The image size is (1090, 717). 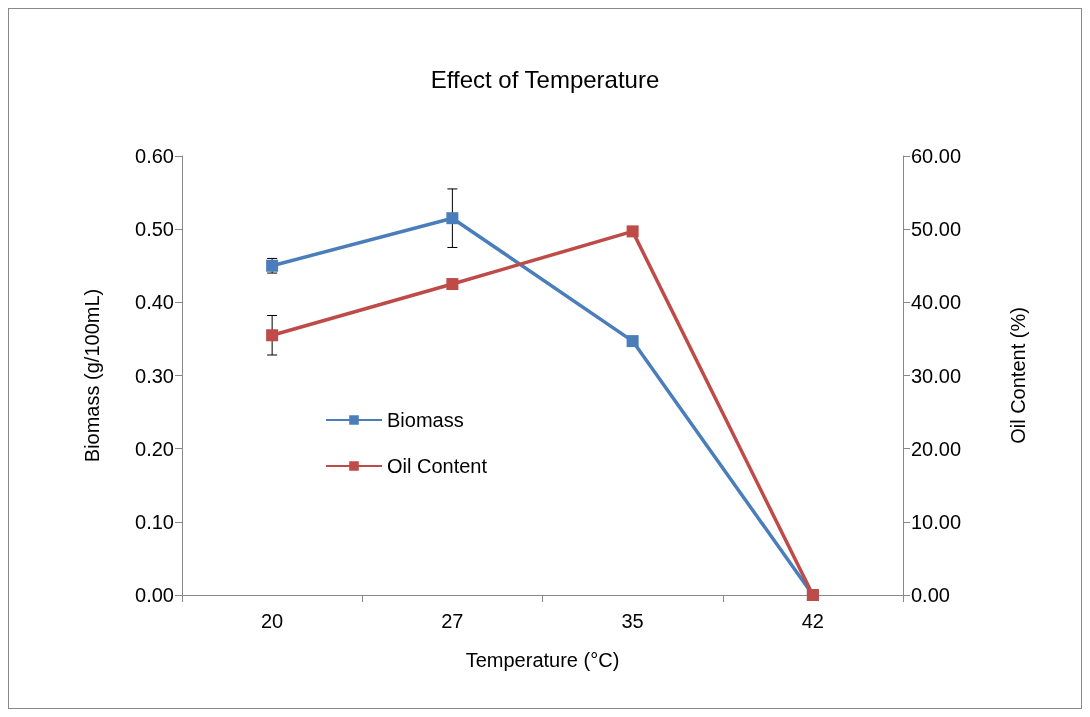 I want to click on y2-tick-label: 50.00, so click(x=936, y=229).